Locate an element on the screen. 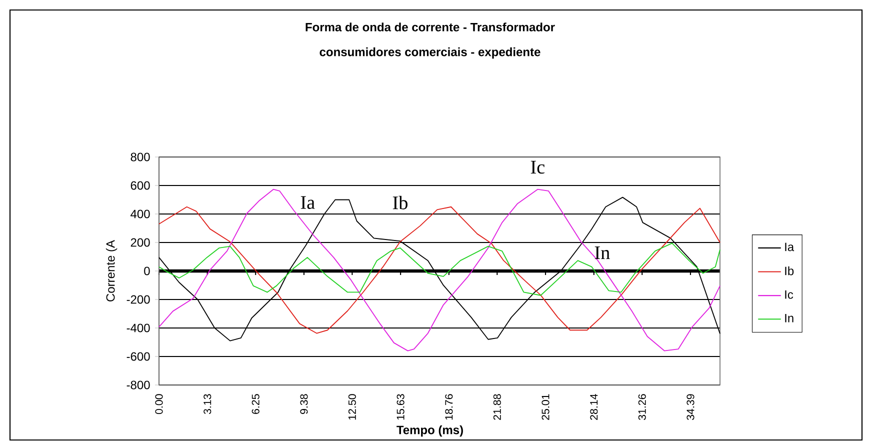 The width and height of the screenshot is (872, 445). x-axis-title: Tempo (ms) is located at coordinates (429, 431).